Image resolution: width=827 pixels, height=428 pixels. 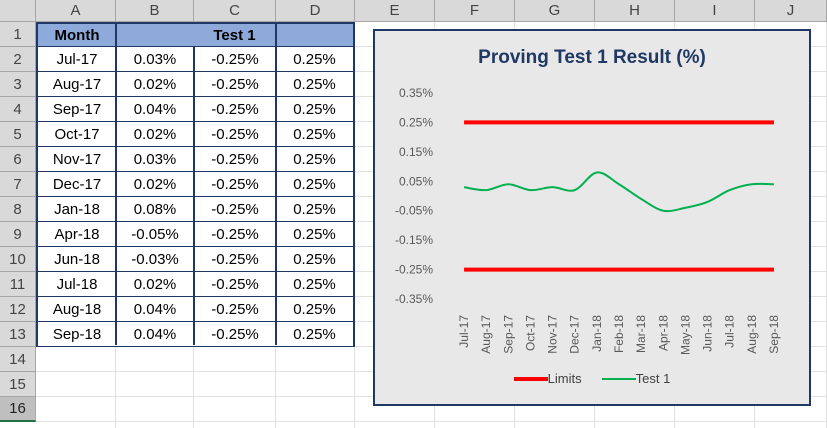 I want to click on x-tick-label: Sep-18, so click(x=774, y=334).